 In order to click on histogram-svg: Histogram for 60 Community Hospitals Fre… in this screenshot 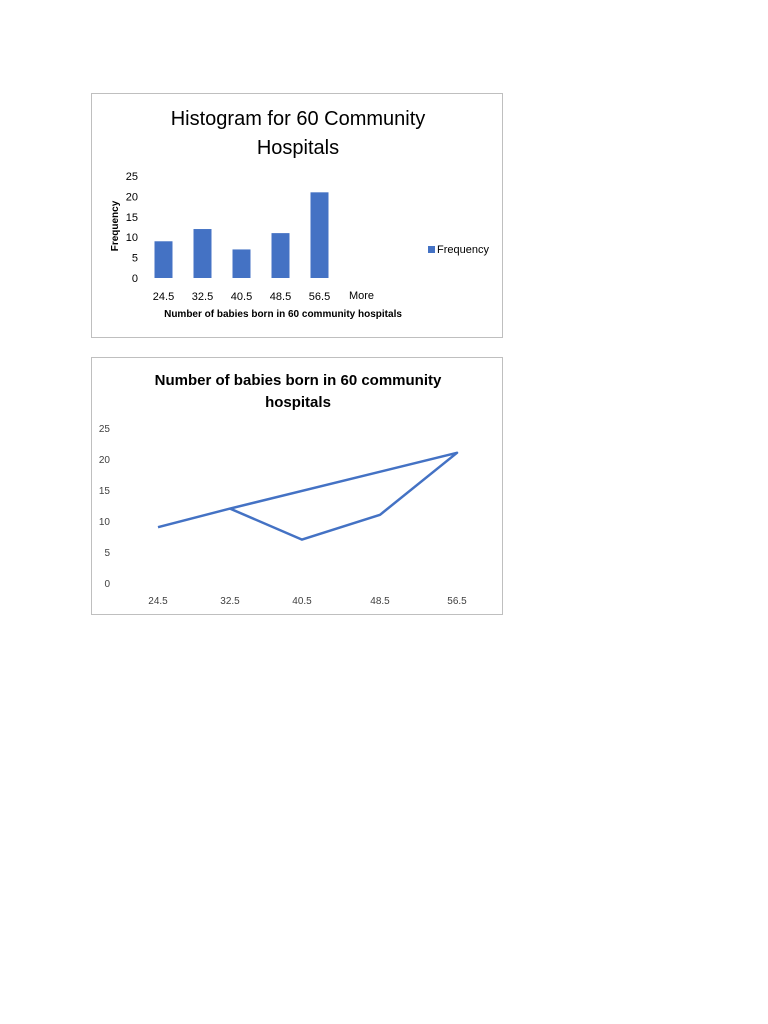, I will do `click(299, 214)`.